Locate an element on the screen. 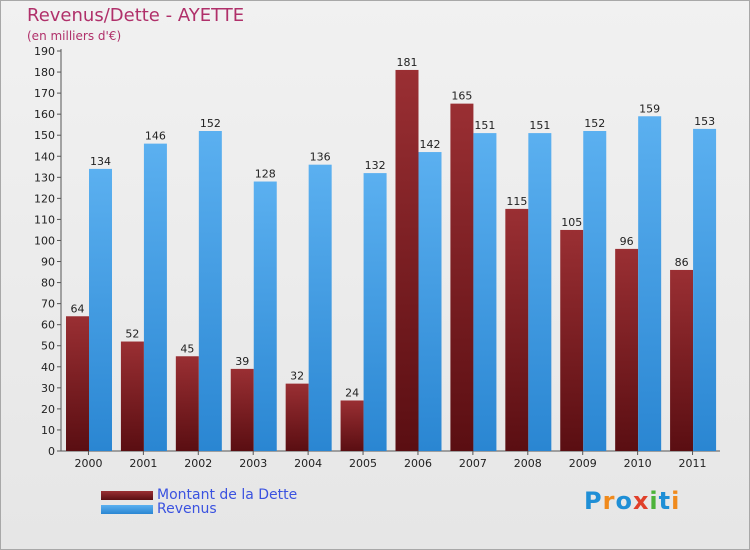  y-tick-label: 150 is located at coordinates (44, 135).